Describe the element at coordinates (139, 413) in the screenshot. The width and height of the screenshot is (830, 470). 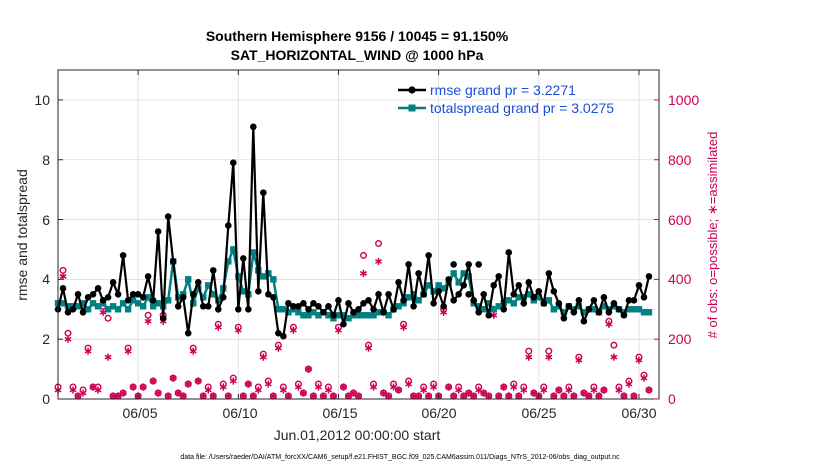
I see `x-tick-label: 06/05` at that location.